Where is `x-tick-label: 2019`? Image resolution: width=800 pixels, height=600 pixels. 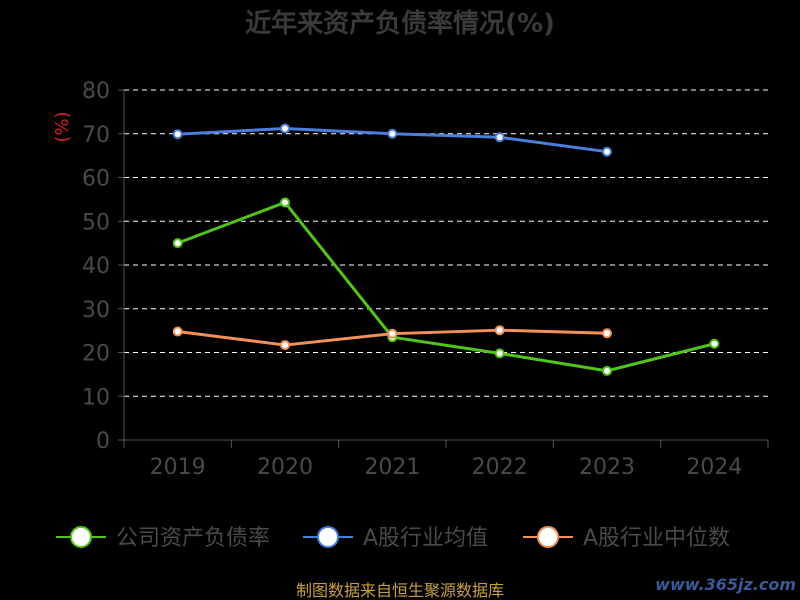
x-tick-label: 2019 is located at coordinates (178, 467).